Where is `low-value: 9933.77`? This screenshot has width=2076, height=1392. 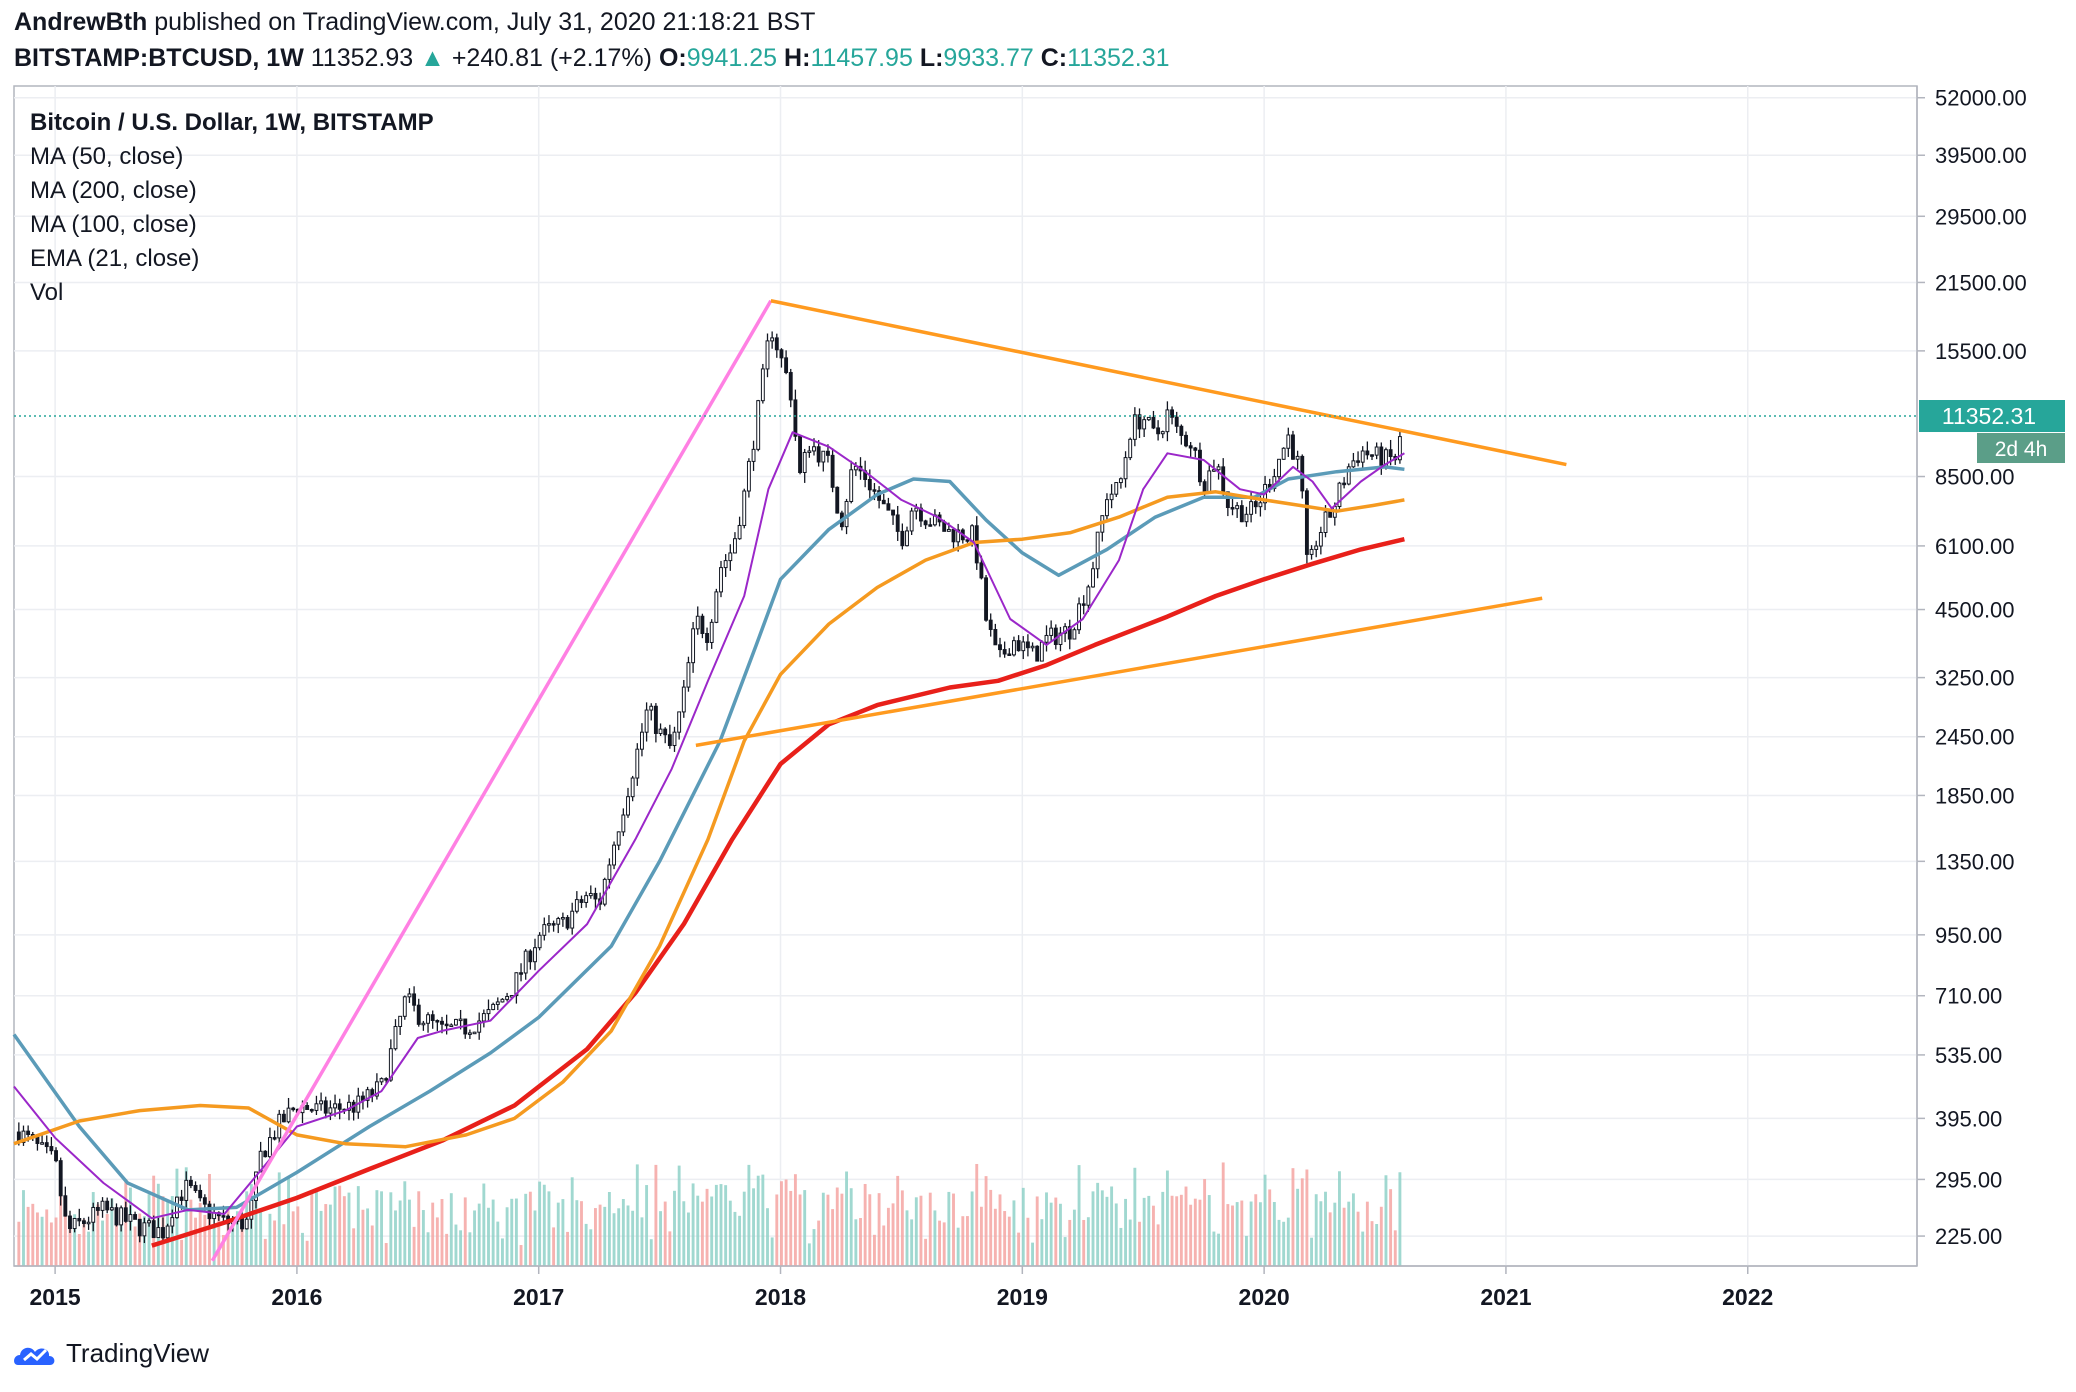 low-value: 9933.77 is located at coordinates (988, 58).